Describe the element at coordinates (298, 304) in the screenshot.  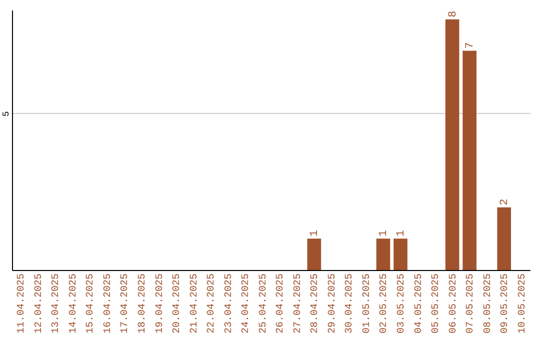
I see `x-tick-label: 27.04.2025` at that location.